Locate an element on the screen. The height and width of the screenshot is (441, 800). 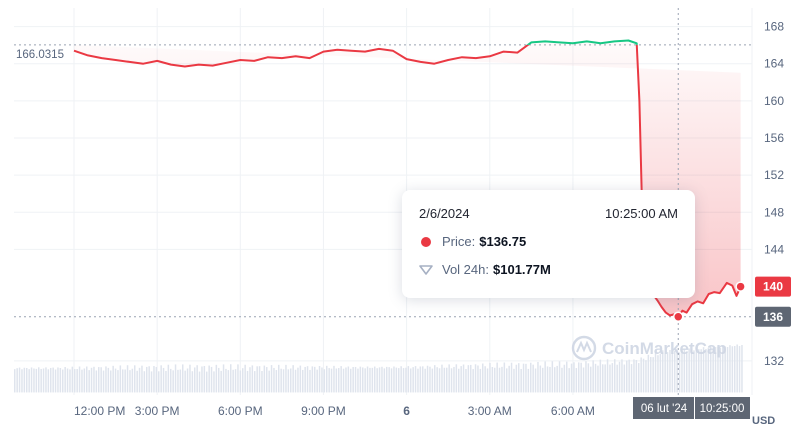
crosshair-price-dot is located at coordinates (678, 316).